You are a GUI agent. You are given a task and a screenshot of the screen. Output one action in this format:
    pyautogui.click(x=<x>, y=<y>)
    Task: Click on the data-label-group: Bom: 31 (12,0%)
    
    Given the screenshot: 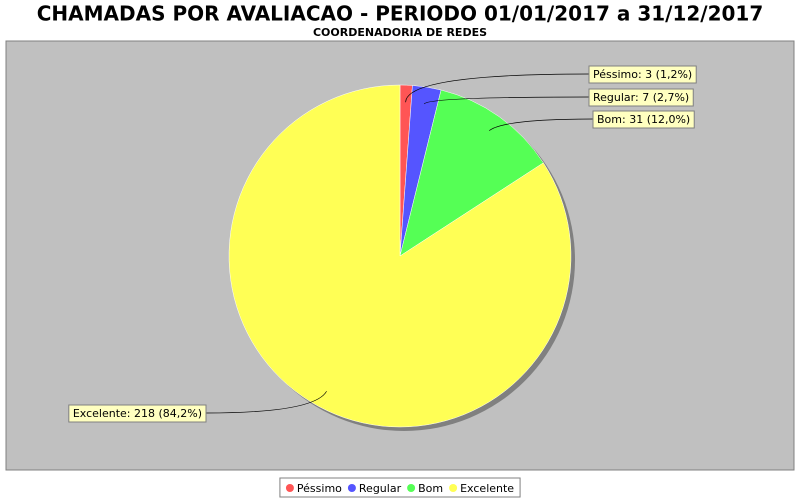 What is the action you would take?
    pyautogui.click(x=592, y=120)
    